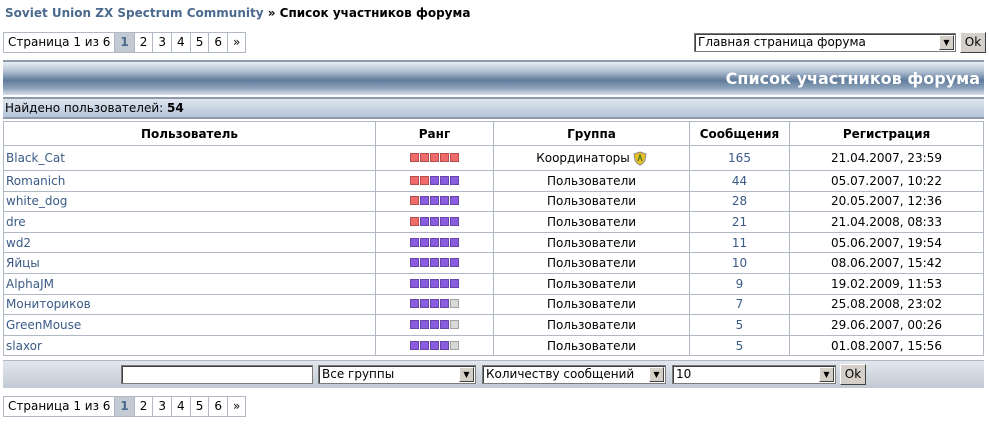 This screenshot has height=432, width=989. Describe the element at coordinates (684, 374) in the screenshot. I see `per-page-value: 10` at that location.